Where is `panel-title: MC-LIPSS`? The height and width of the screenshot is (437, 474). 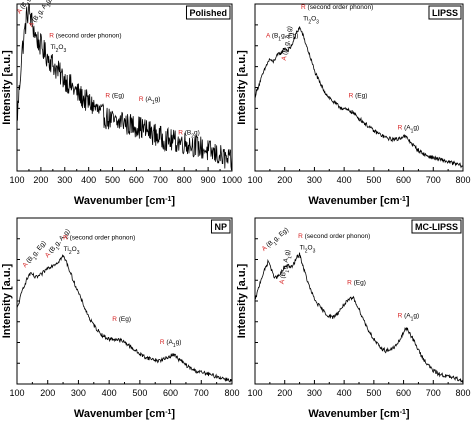
panel-title: MC-LIPSS is located at coordinates (436, 227).